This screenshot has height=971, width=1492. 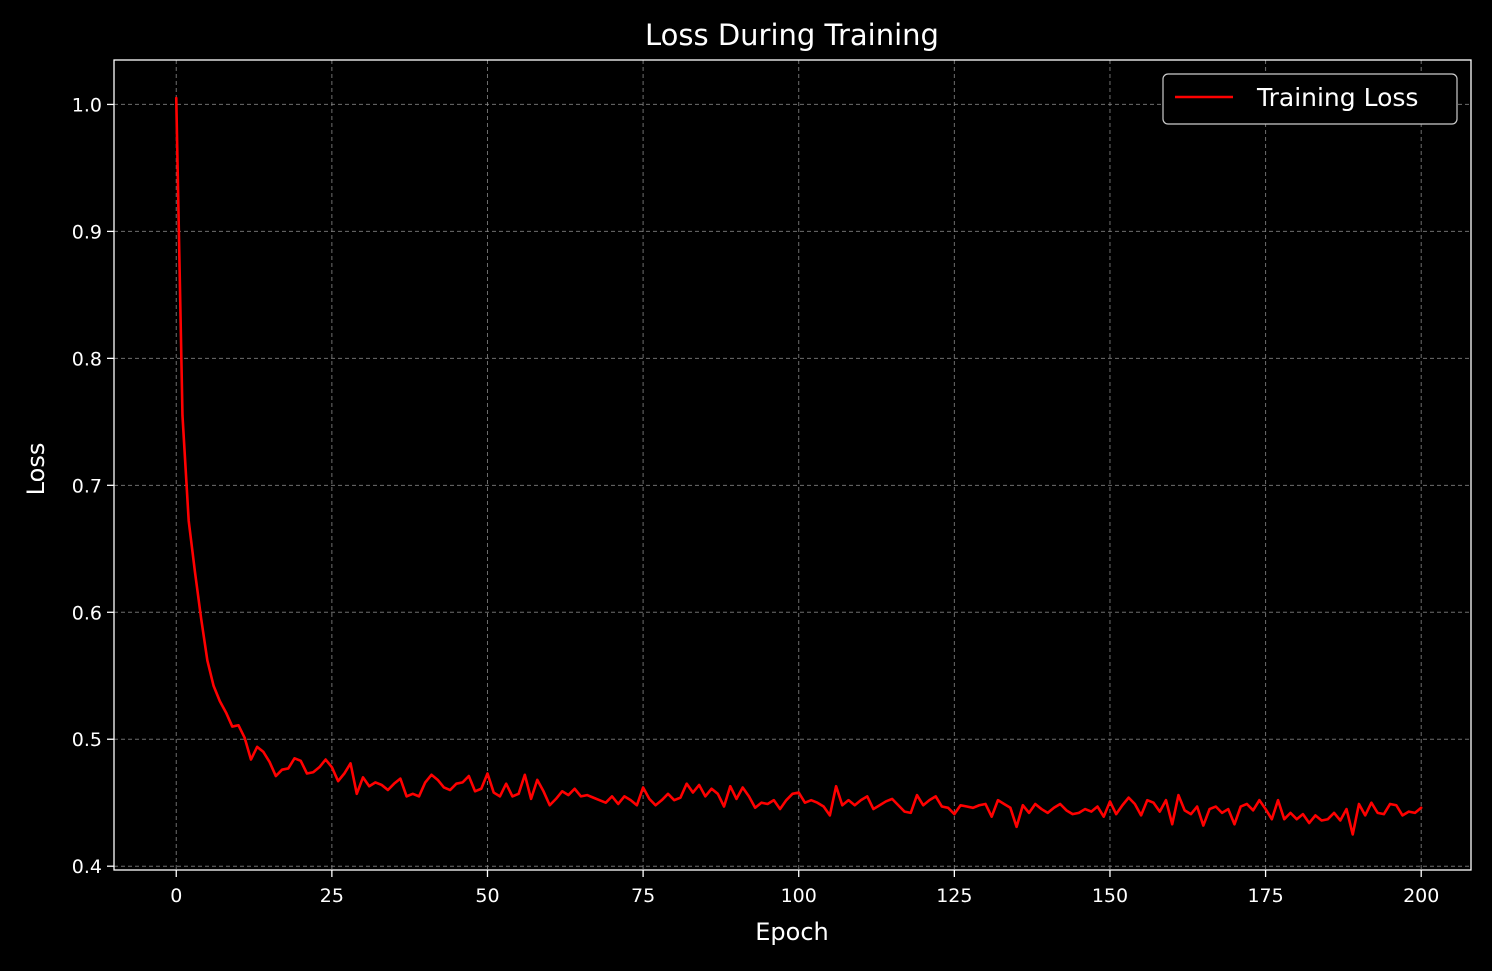 I want to click on y-tick-label: 0.7, so click(x=87, y=486).